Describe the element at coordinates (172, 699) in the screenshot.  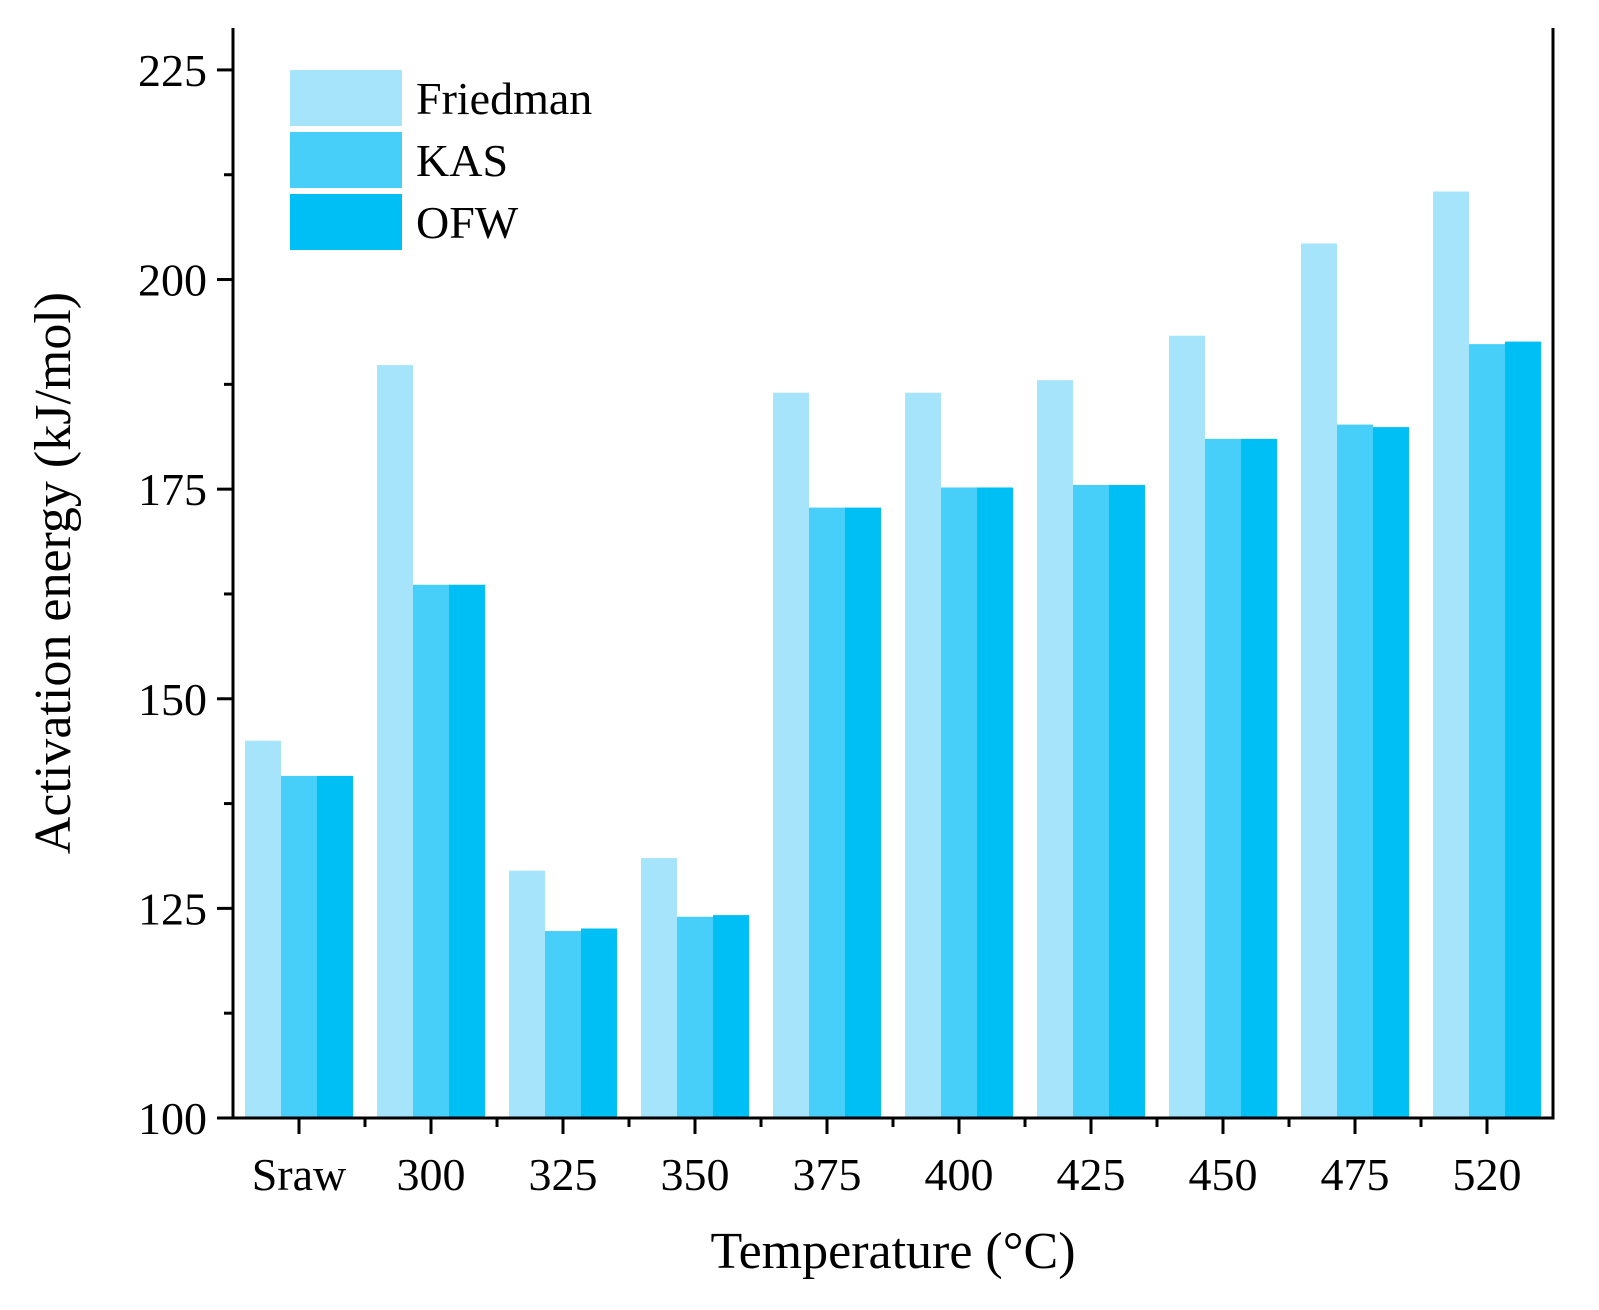
I see `y-tick-label-150: 150` at that location.